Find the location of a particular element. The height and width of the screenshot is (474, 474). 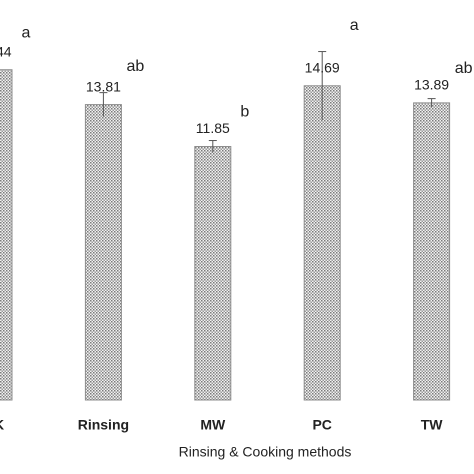

x-tick-label: Rinsing is located at coordinates (103, 425).